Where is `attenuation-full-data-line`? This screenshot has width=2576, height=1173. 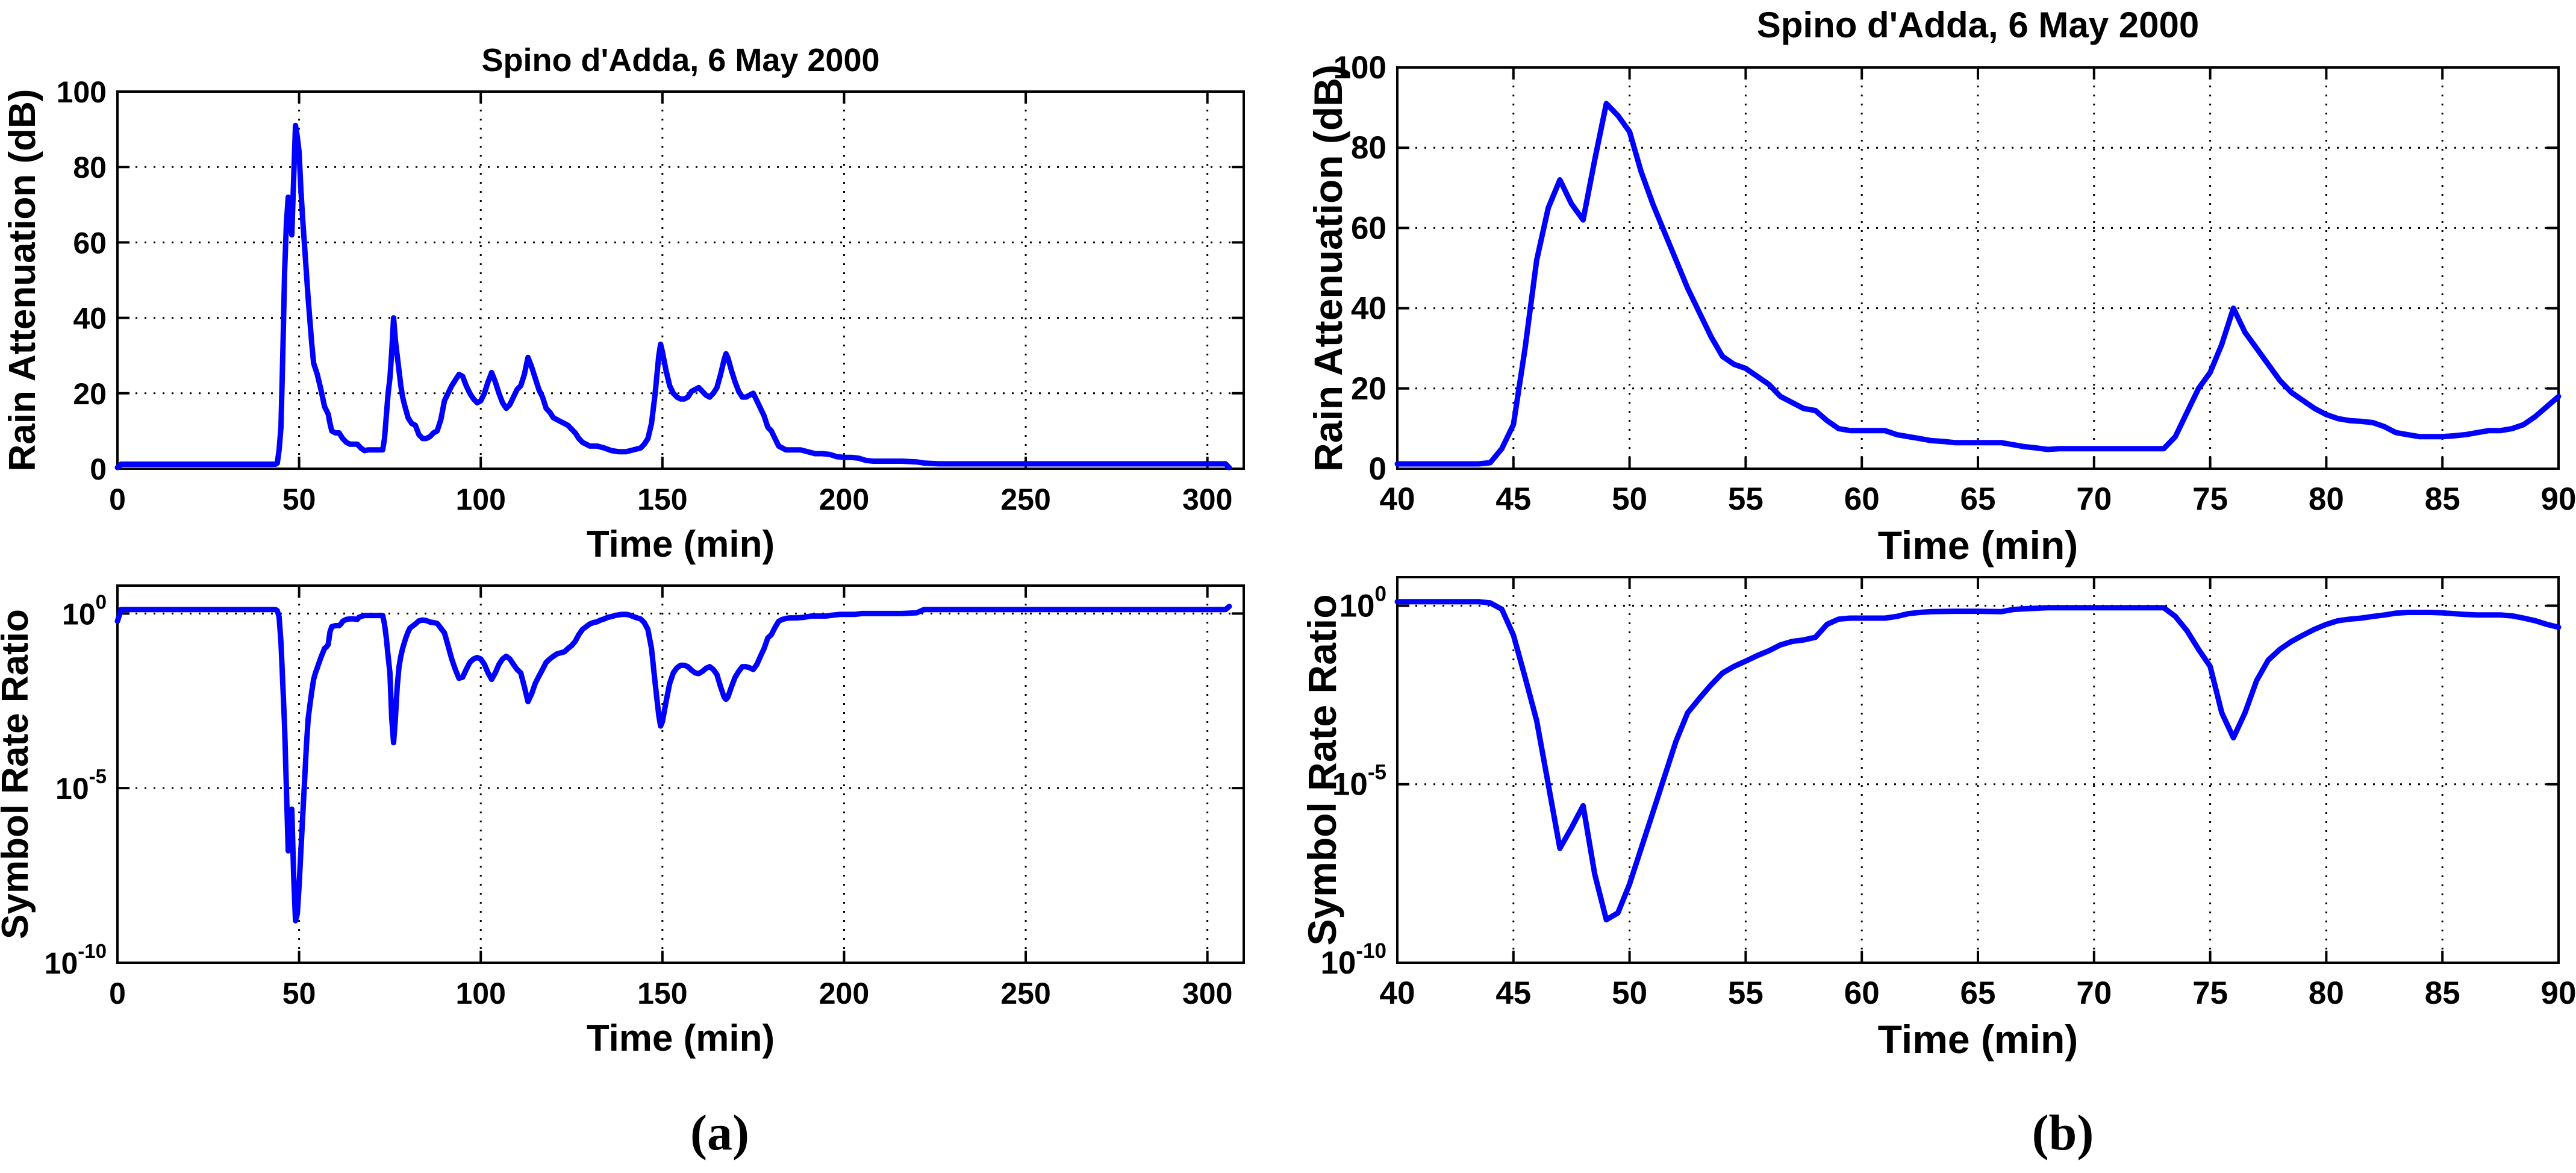
attenuation-full-data-line is located at coordinates (673, 296).